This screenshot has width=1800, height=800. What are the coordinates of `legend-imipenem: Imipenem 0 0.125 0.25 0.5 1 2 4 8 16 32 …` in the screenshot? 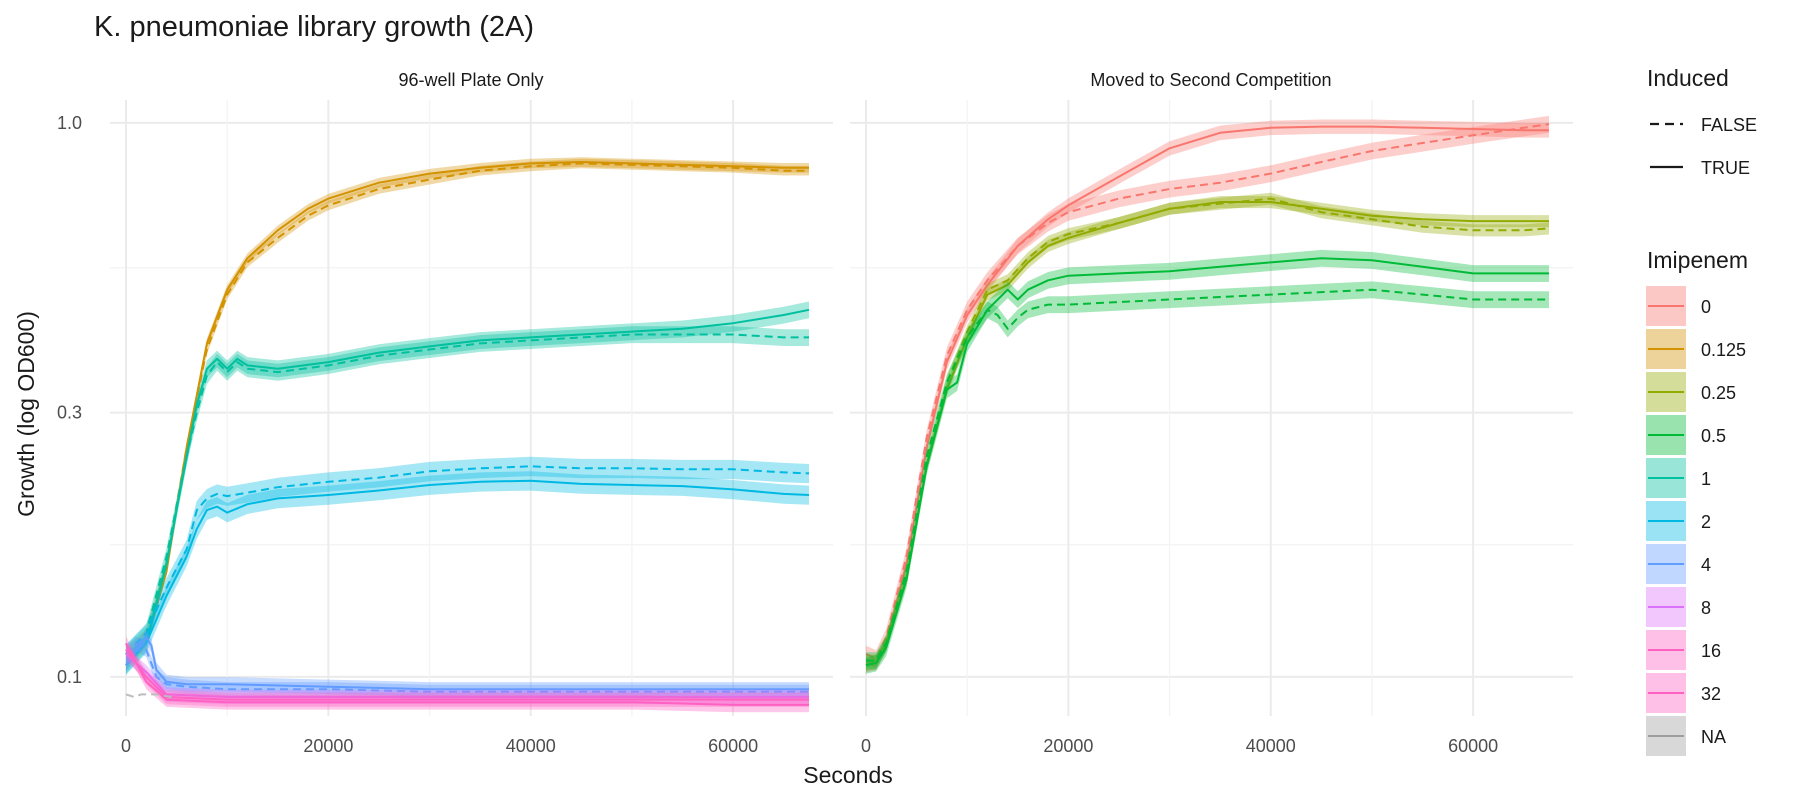 It's located at (1697, 501).